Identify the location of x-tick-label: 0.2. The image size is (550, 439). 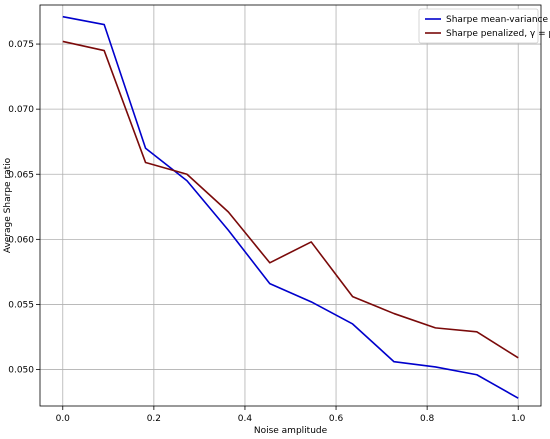
(154, 419).